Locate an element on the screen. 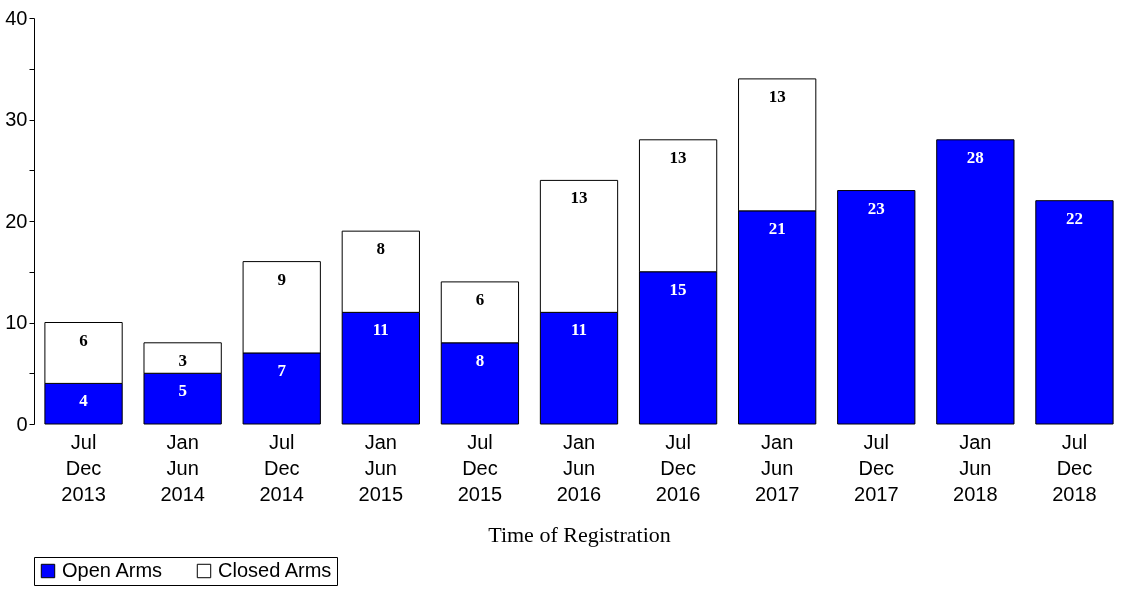 This screenshot has width=1143, height=614. data-label: 15 is located at coordinates (678, 289).